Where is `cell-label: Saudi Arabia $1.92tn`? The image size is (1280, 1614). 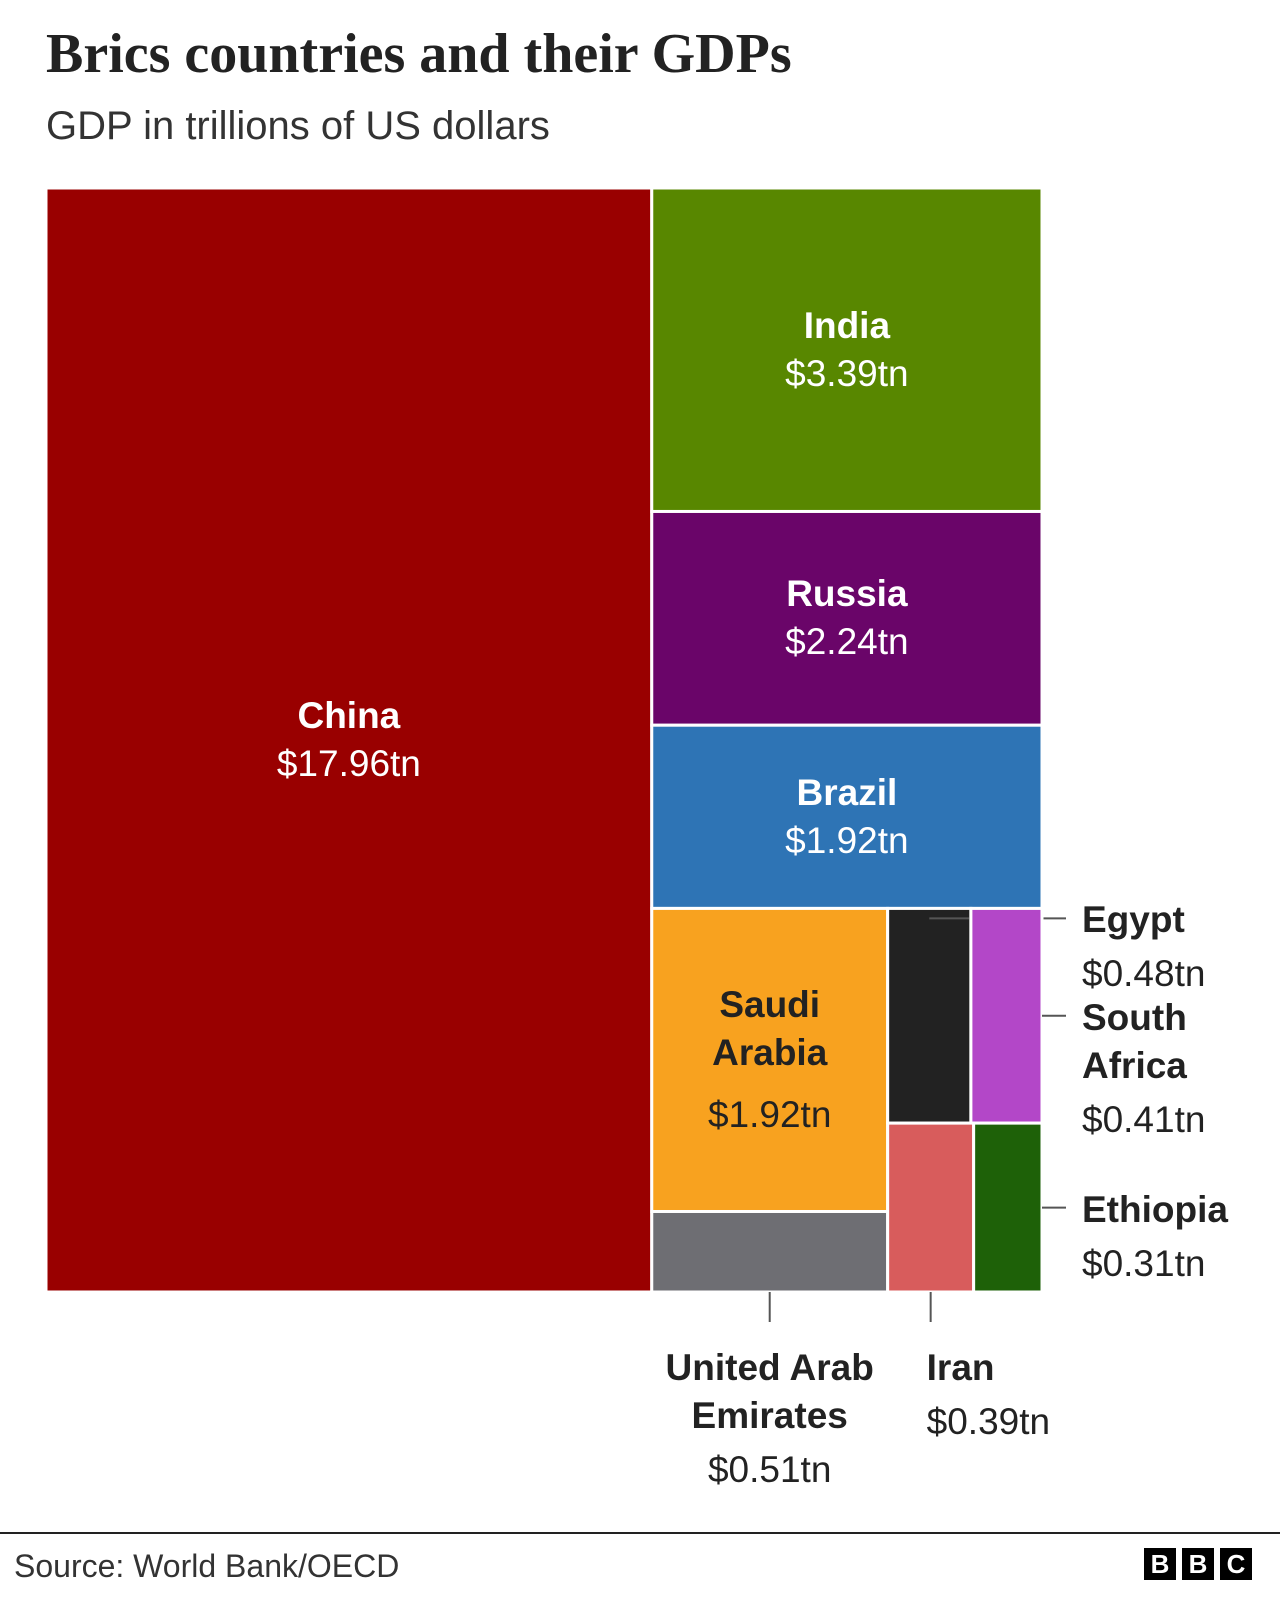
cell-label: Saudi Arabia $1.92tn is located at coordinates (770, 1060).